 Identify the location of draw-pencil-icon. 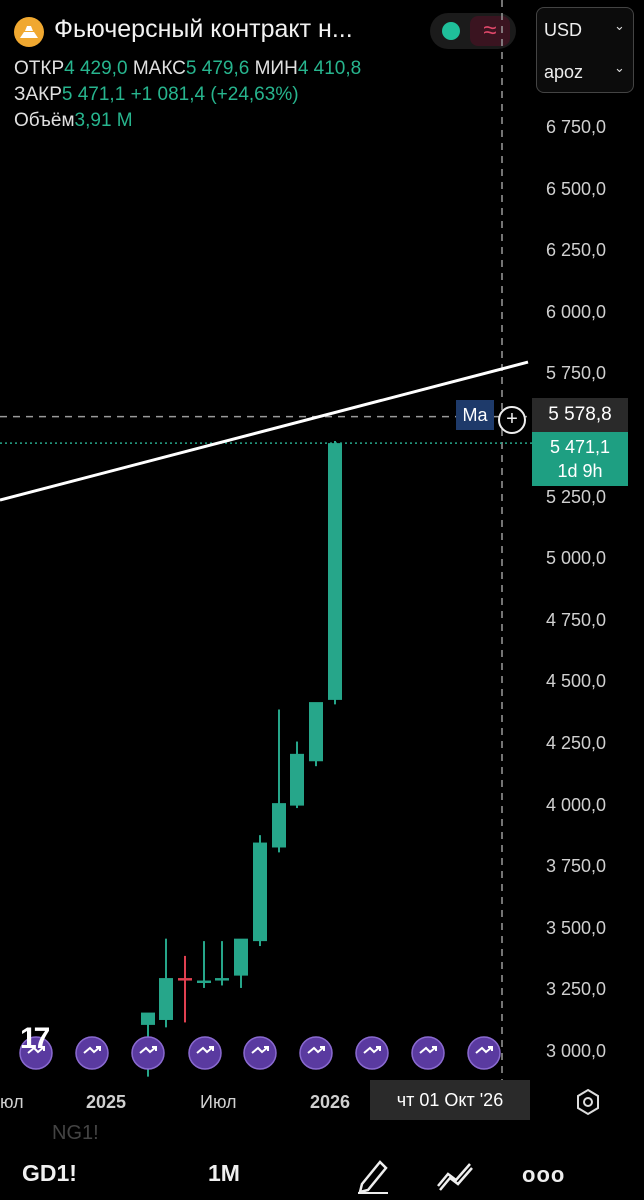
(373, 1174).